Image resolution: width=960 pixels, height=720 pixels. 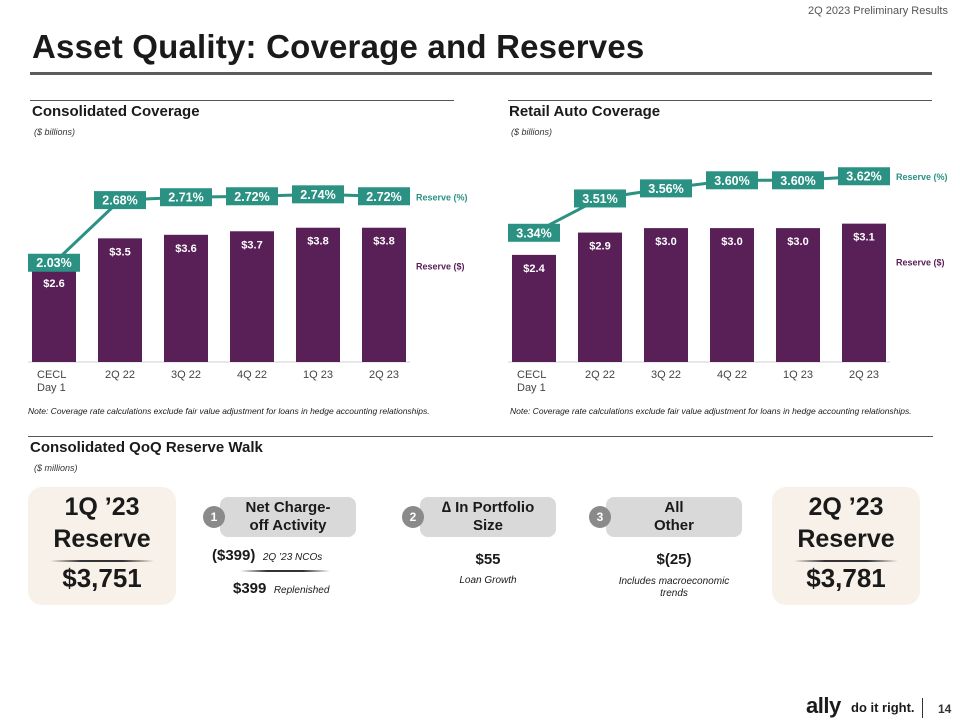 What do you see at coordinates (288, 507) in the screenshot?
I see `step-1-label-line1: Net Charge-` at bounding box center [288, 507].